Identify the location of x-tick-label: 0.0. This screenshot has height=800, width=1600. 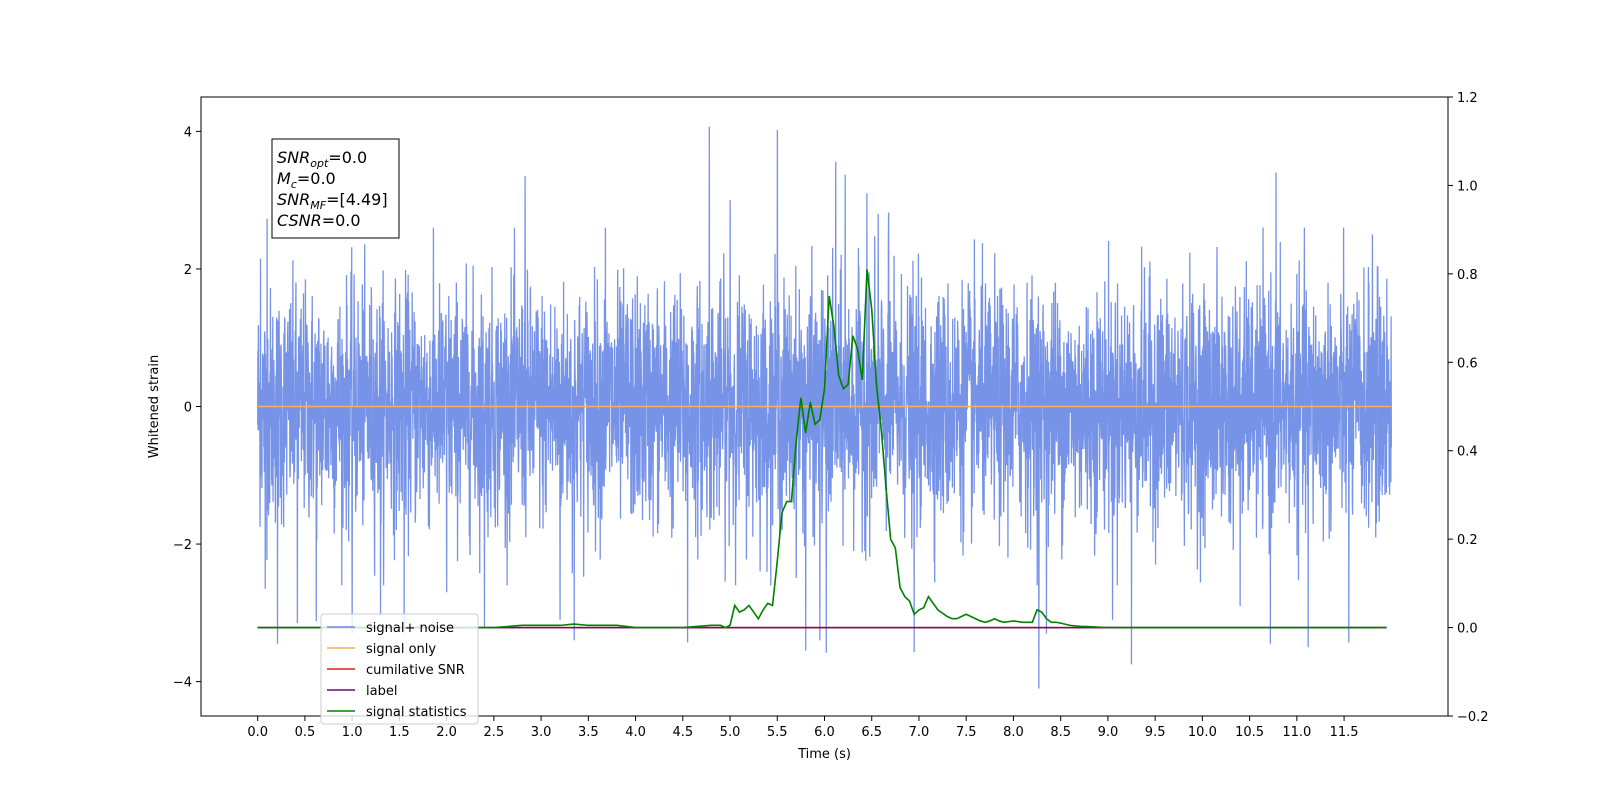
(257, 732).